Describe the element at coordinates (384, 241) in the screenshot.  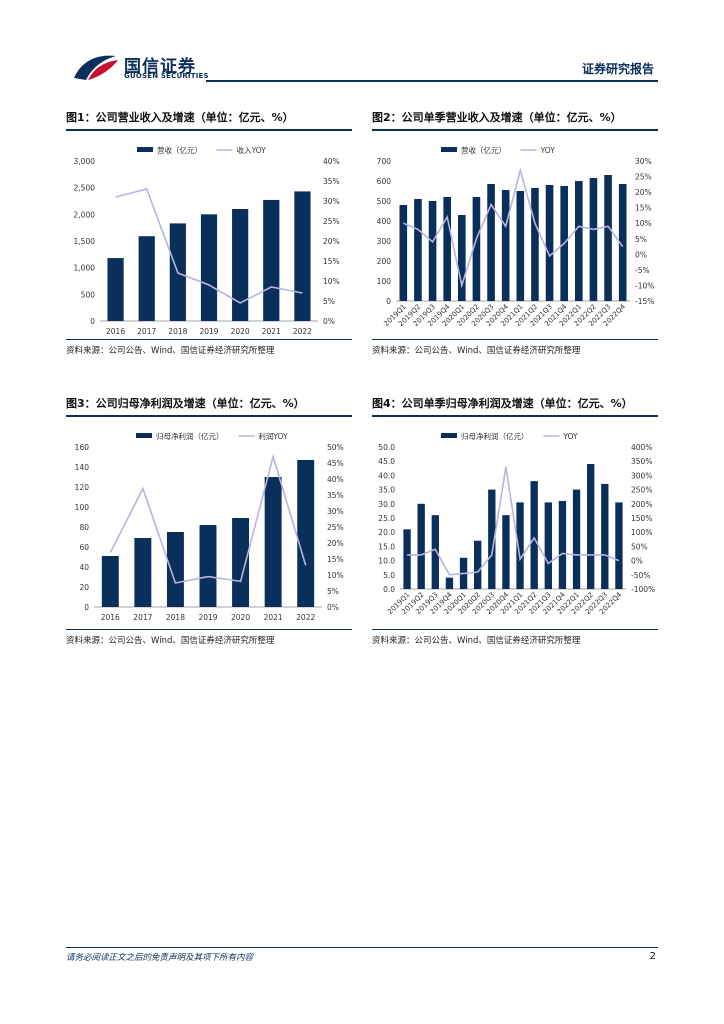
I see `y-tick-label: 300` at that location.